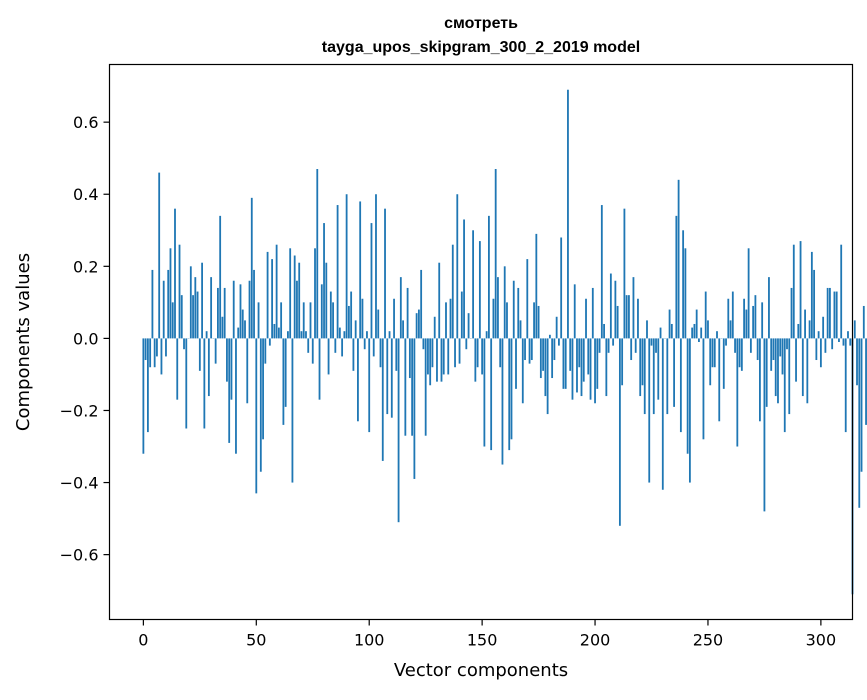 The image size is (867, 700). I want to click on y-tick-label: −0.6, so click(79, 555).